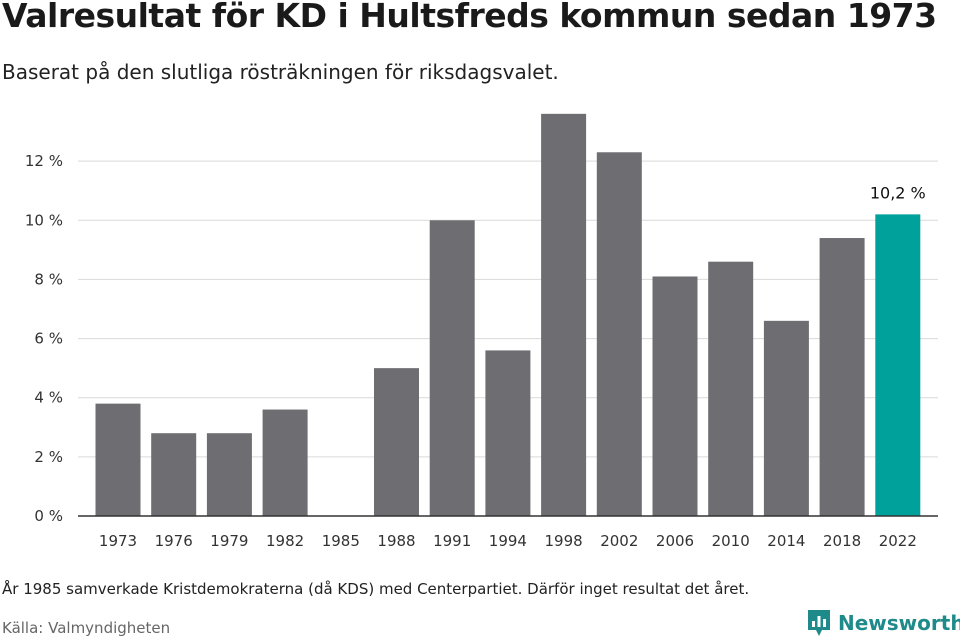  I want to click on x-tick-label: 2010, so click(731, 541).